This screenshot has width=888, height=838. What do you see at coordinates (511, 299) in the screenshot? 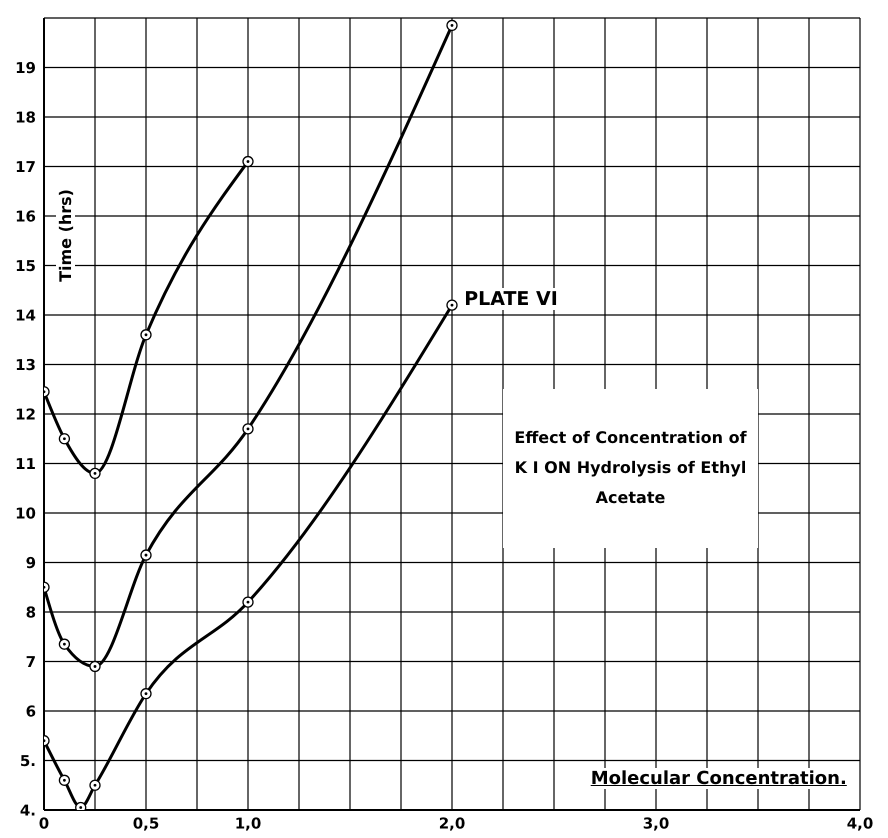
I see `annotation: PLATE VI` at bounding box center [511, 299].